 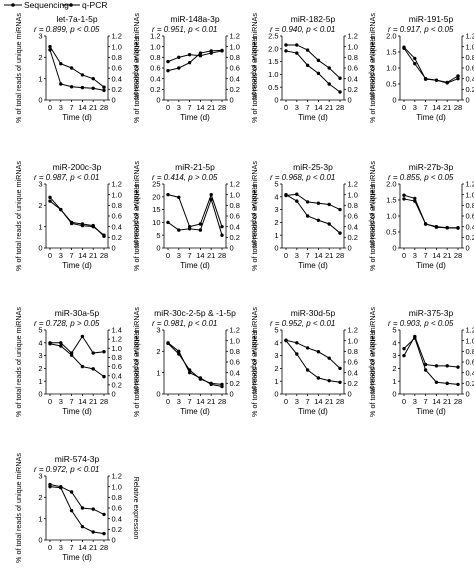 What do you see at coordinates (155, 57) in the screenshot?
I see `y-tick-label-left: 0.8` at bounding box center [155, 57].